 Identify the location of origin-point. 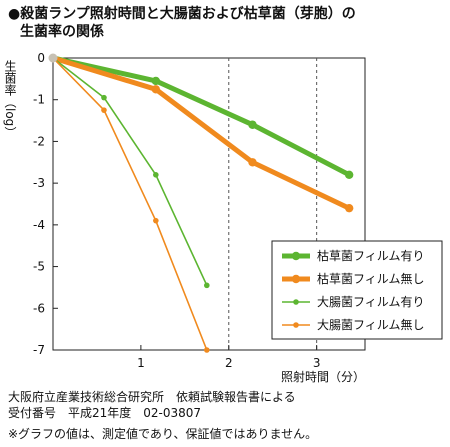
(53, 58).